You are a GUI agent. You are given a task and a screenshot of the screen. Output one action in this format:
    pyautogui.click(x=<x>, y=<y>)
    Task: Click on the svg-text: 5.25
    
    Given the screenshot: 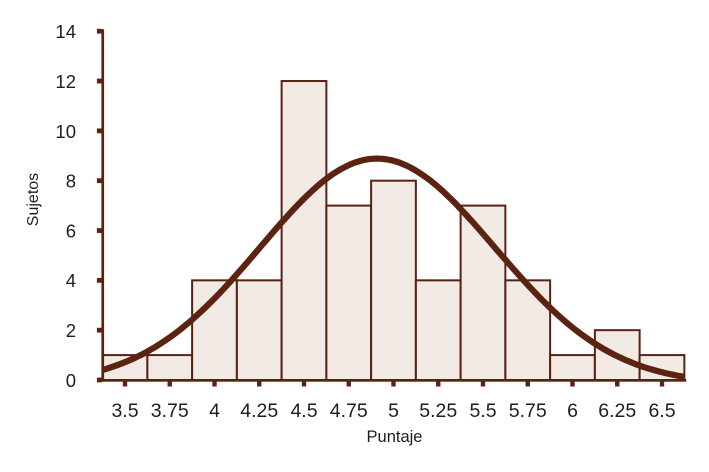 What is the action you would take?
    pyautogui.click(x=438, y=411)
    